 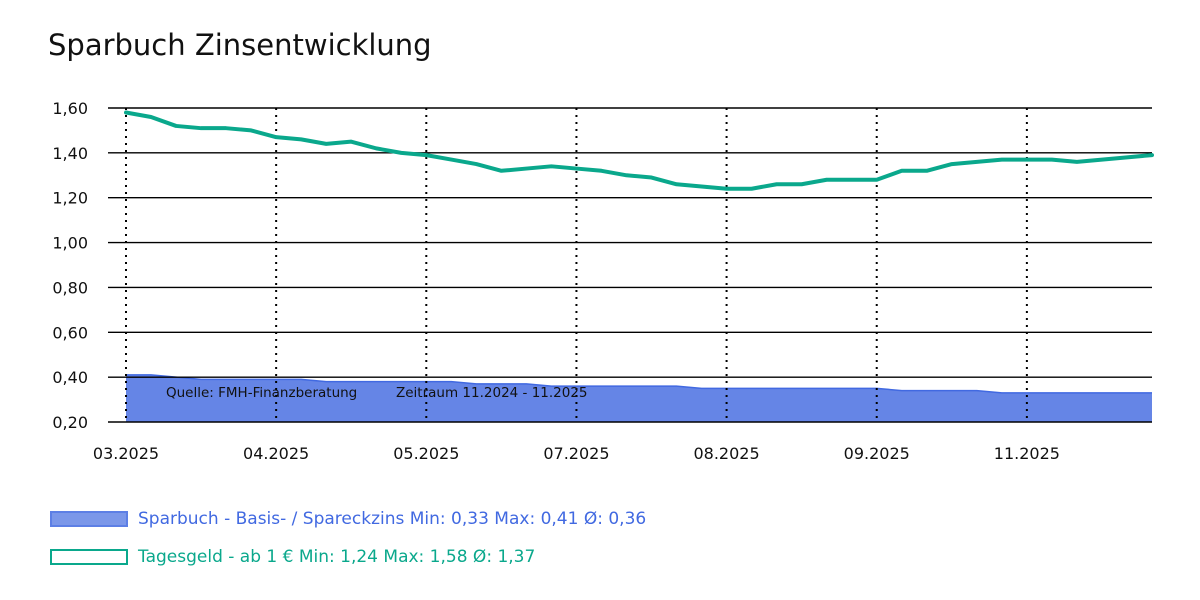 I want to click on series-area-sparbuch, so click(x=639, y=398).